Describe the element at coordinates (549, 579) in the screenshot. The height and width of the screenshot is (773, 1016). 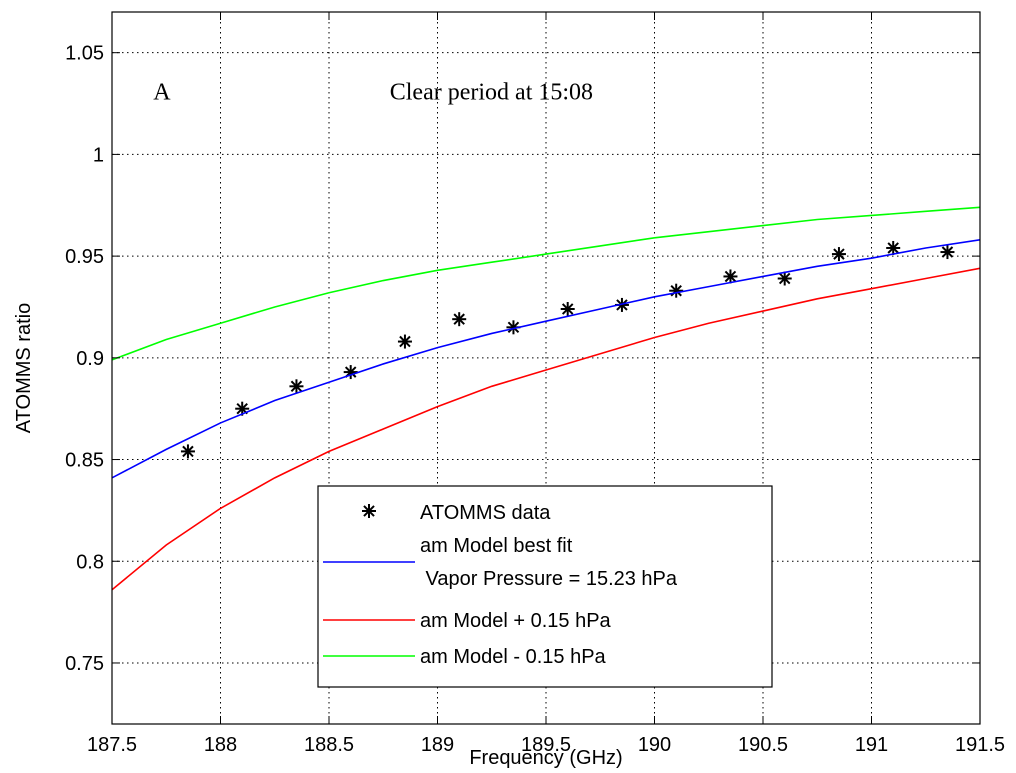
I see `legend-label: Vapor Pressure = 15.23 hPa` at that location.